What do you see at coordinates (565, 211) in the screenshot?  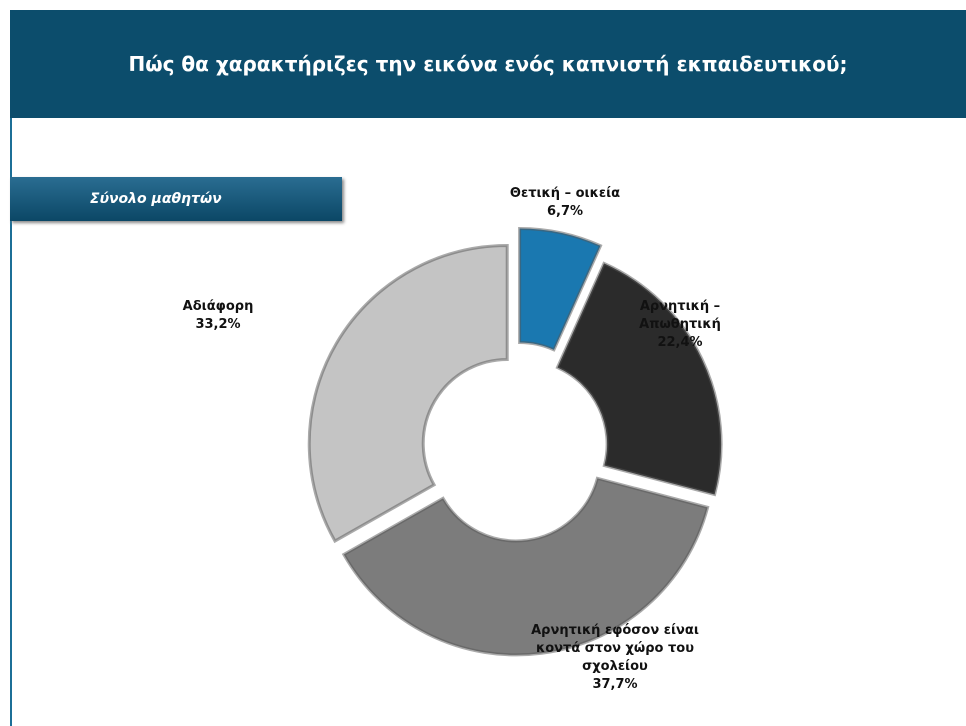 I see `value-label: 6,7%` at bounding box center [565, 211].